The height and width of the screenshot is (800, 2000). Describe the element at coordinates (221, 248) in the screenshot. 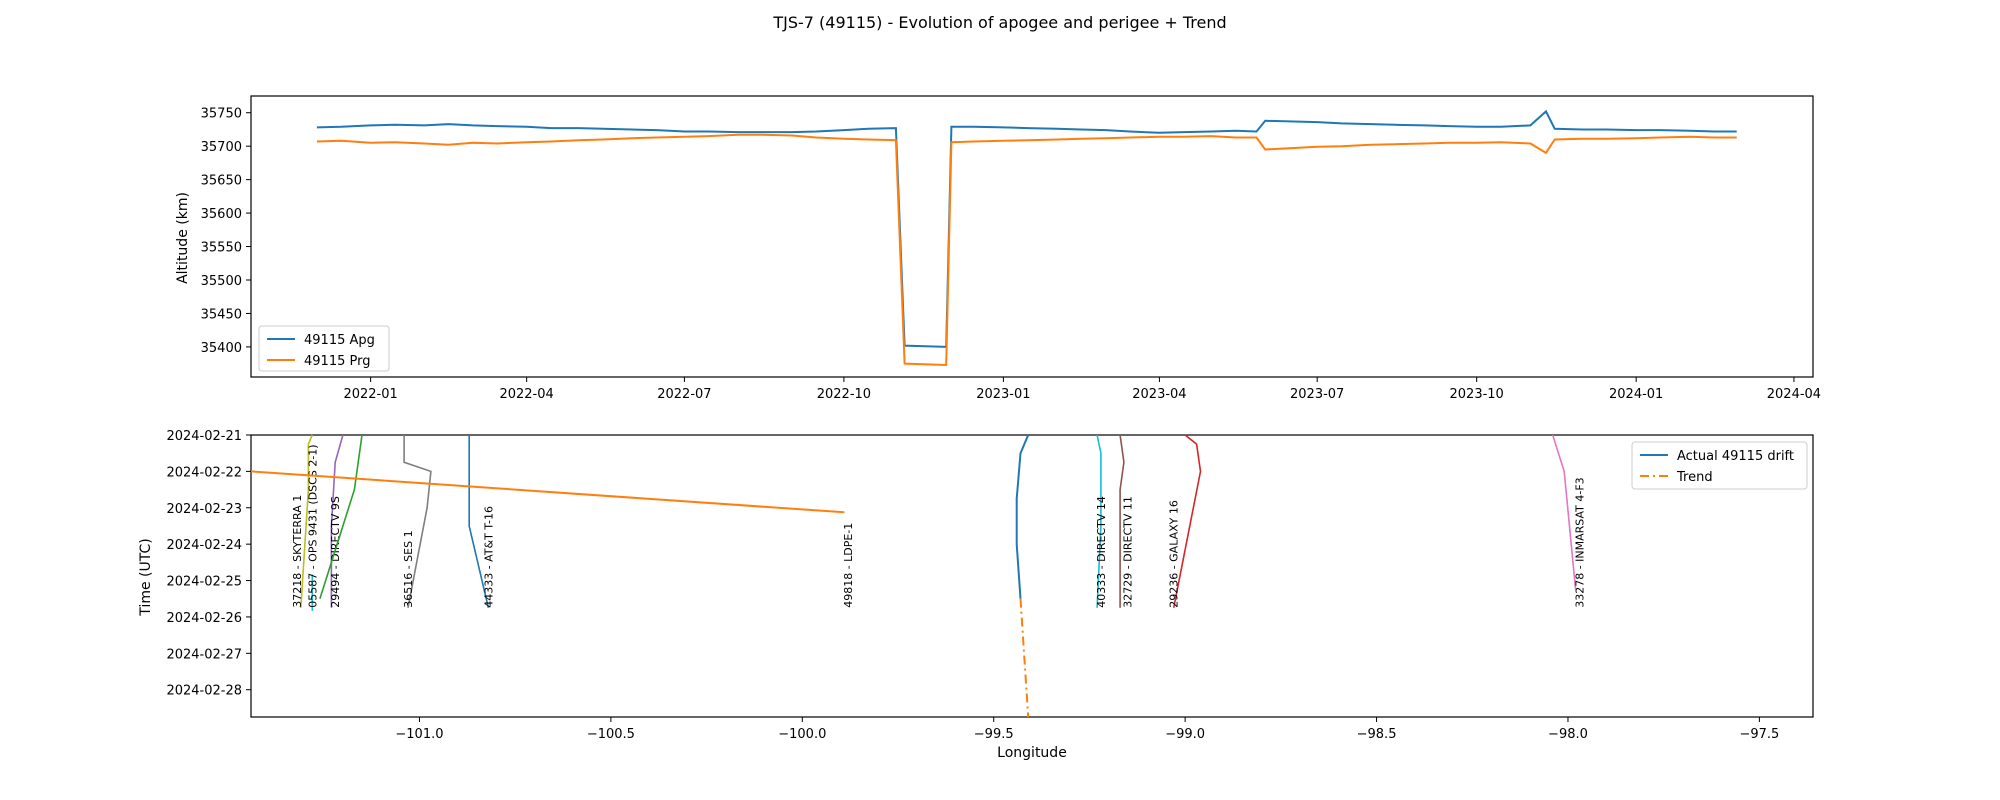

I see `y-tick-label: 35550` at that location.